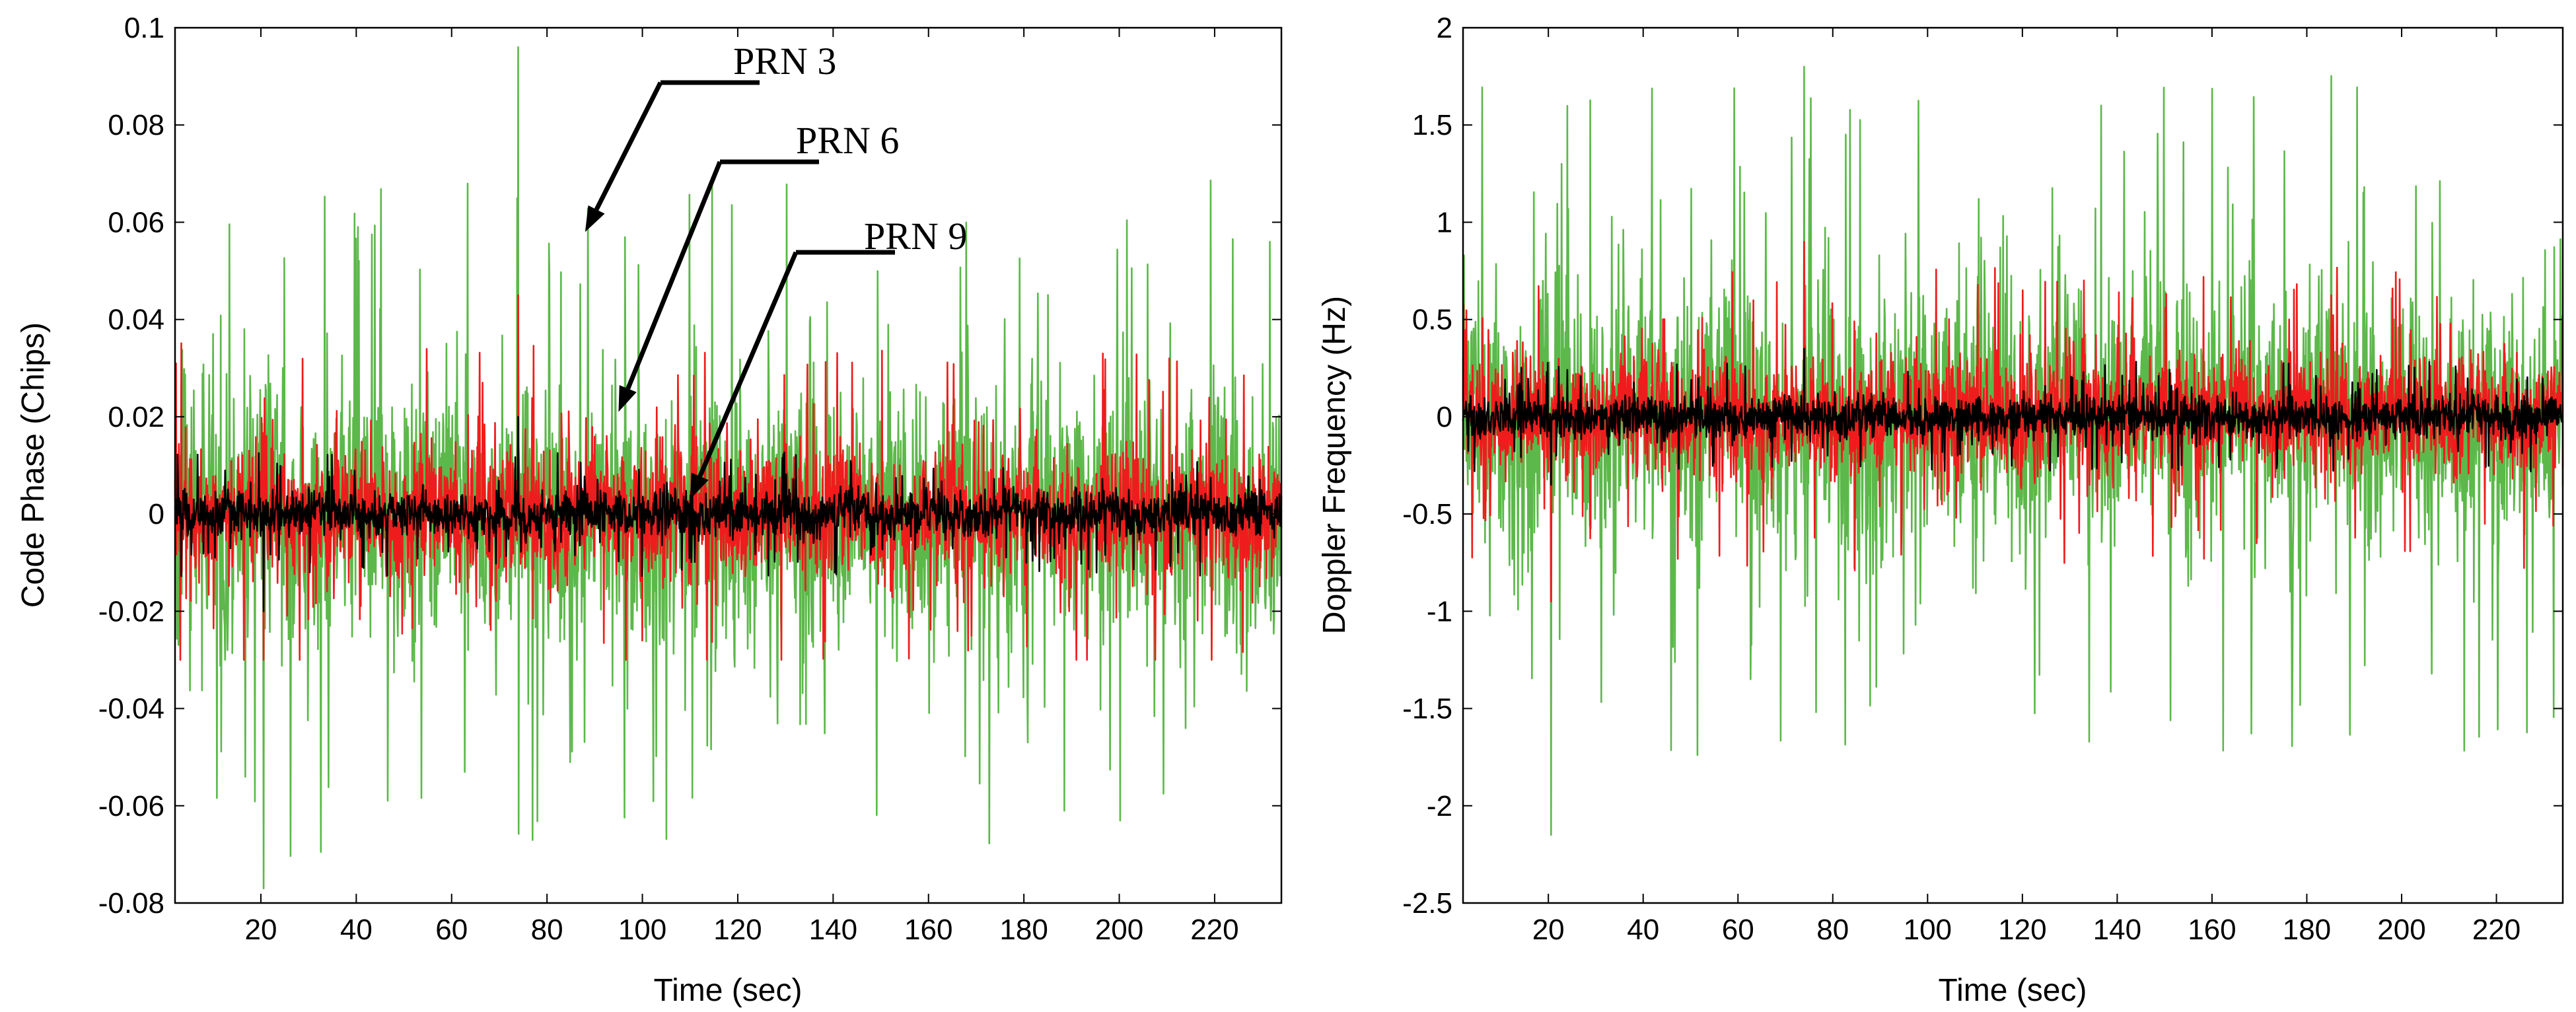  I want to click on code-phase-y-tick-label: -0.08, so click(131, 903).